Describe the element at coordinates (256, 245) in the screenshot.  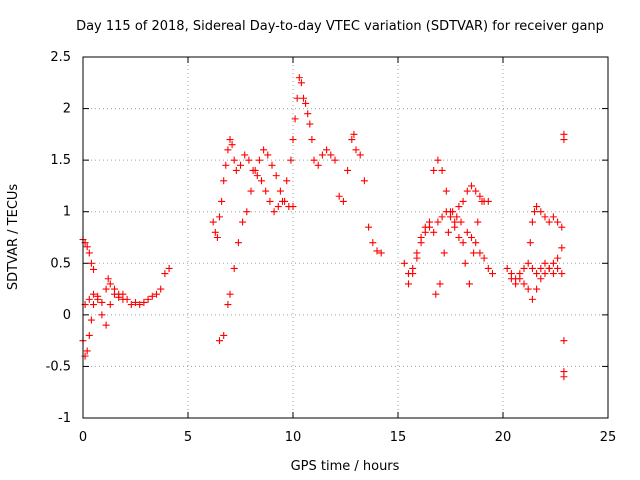
I see `series-sdtvar-track-d` at that location.